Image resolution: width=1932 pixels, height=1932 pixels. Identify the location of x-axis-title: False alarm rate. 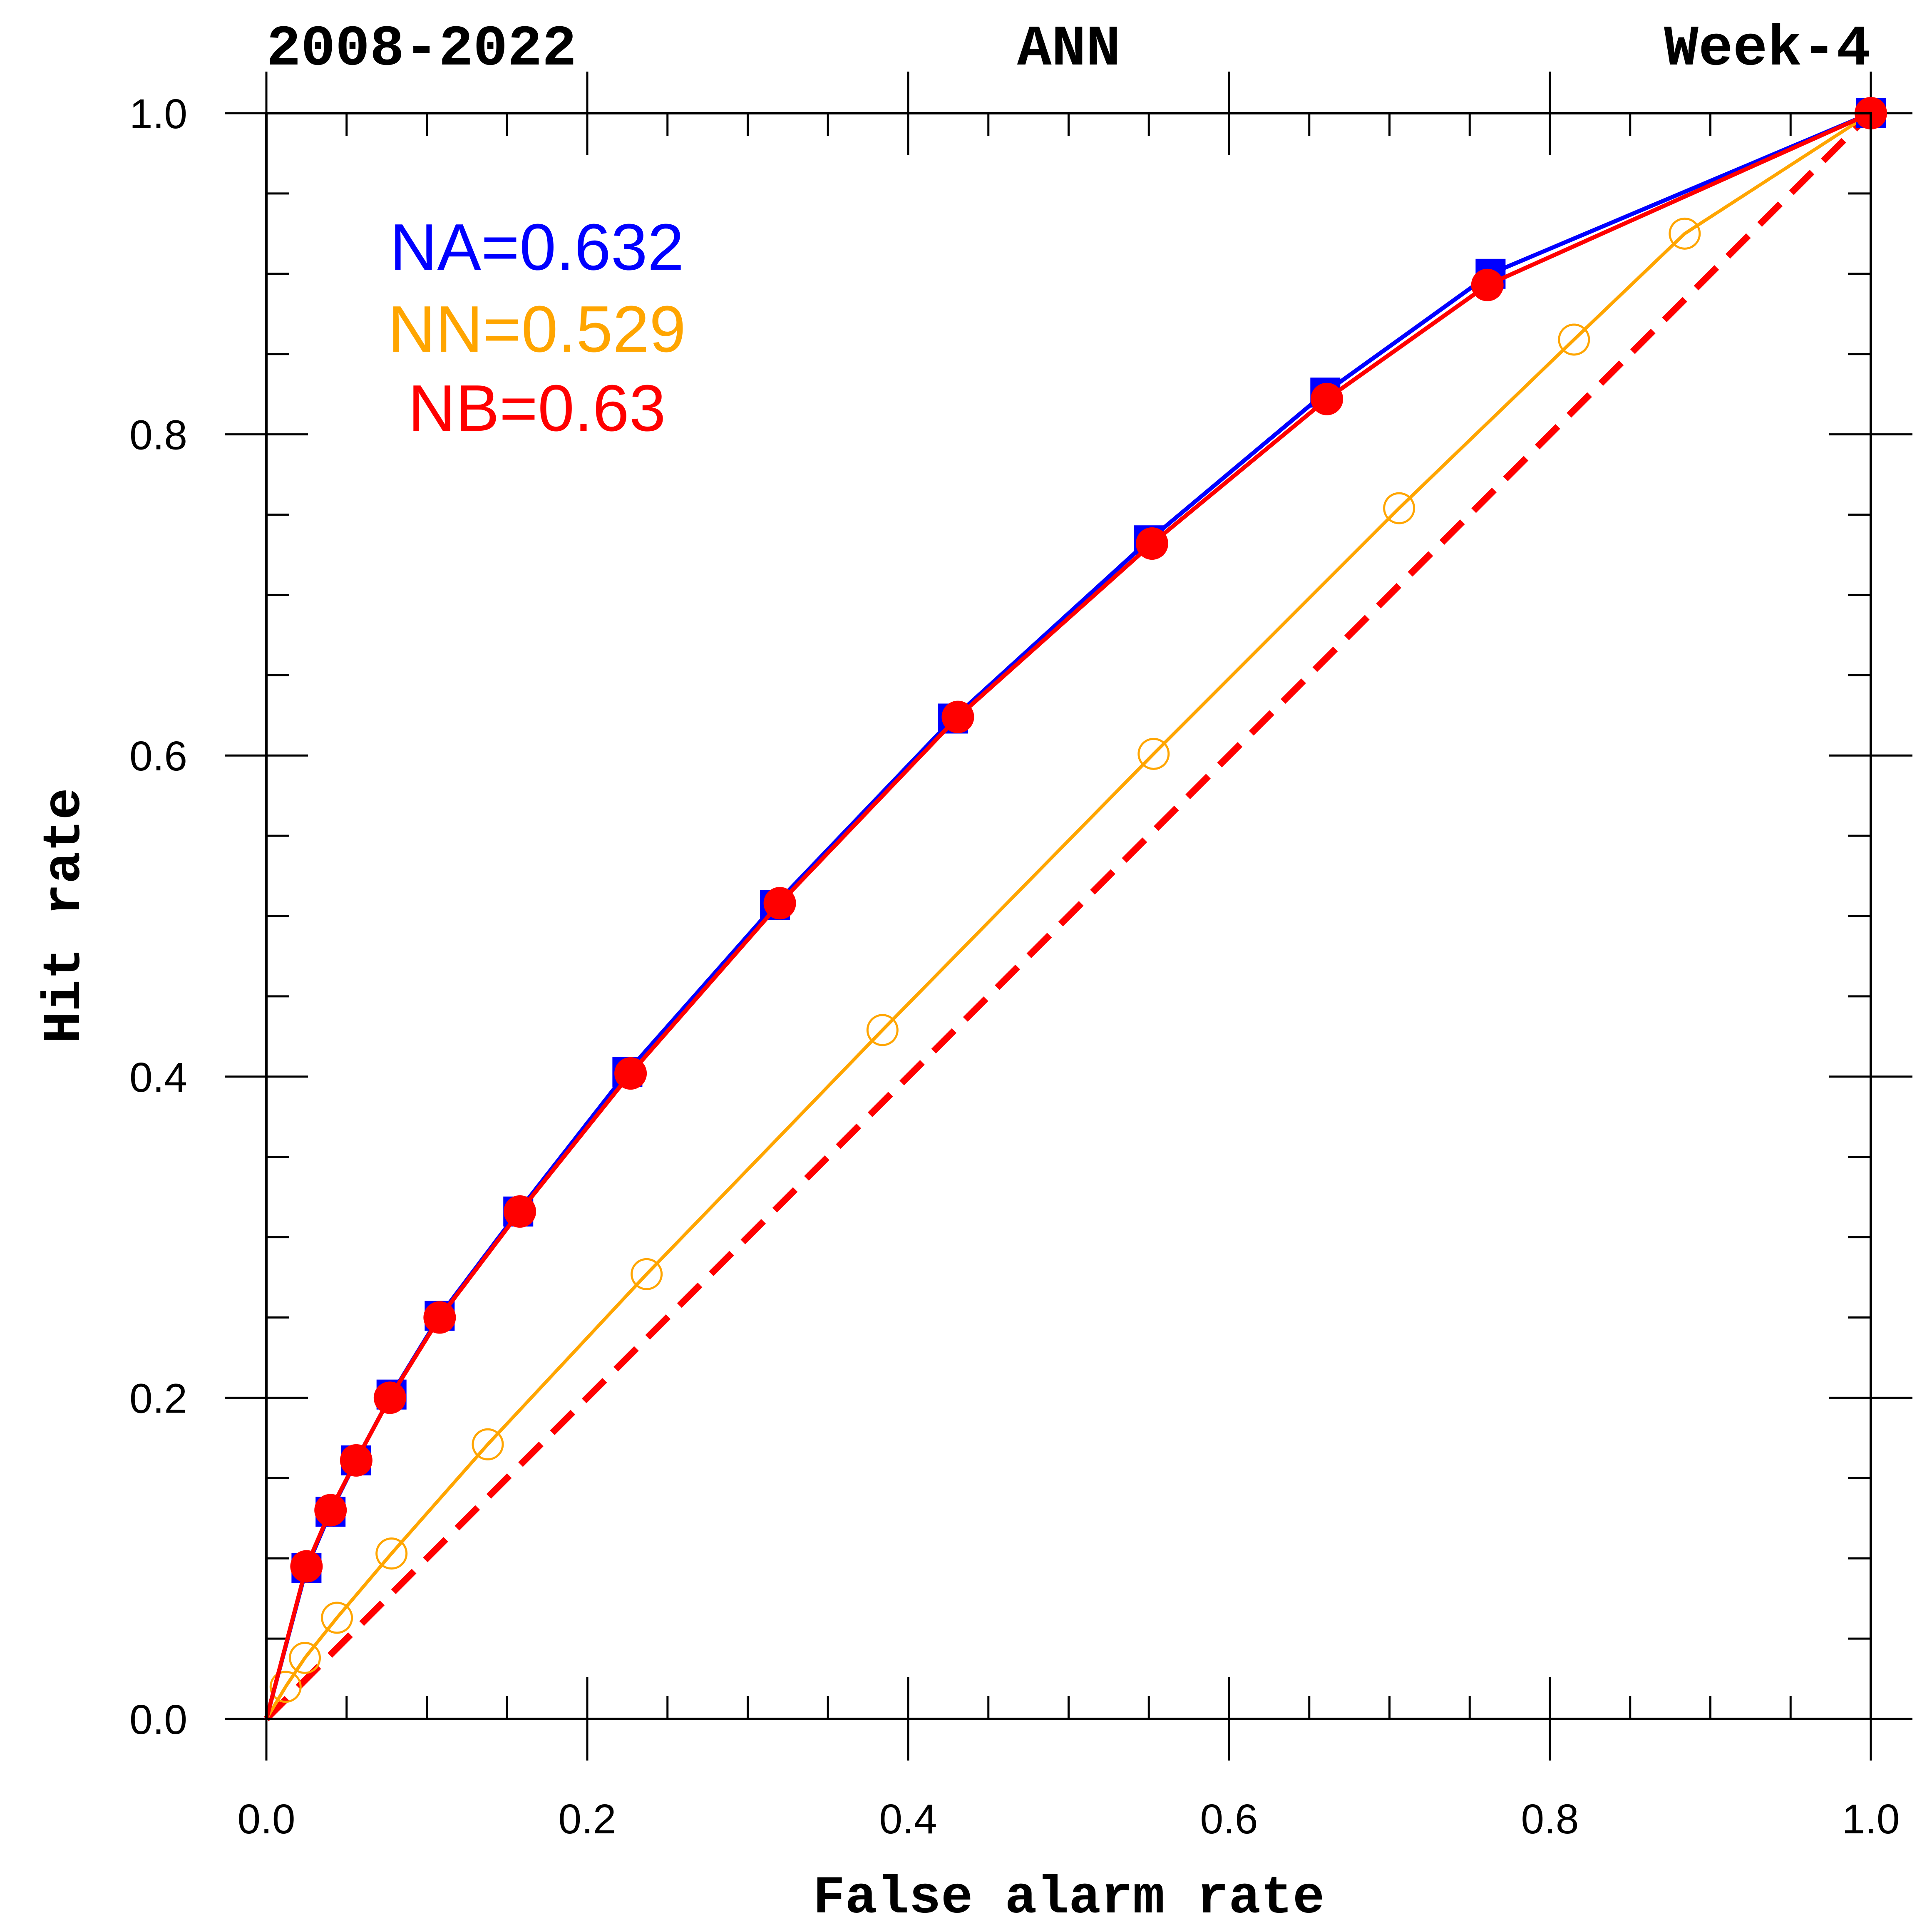
(1069, 1898).